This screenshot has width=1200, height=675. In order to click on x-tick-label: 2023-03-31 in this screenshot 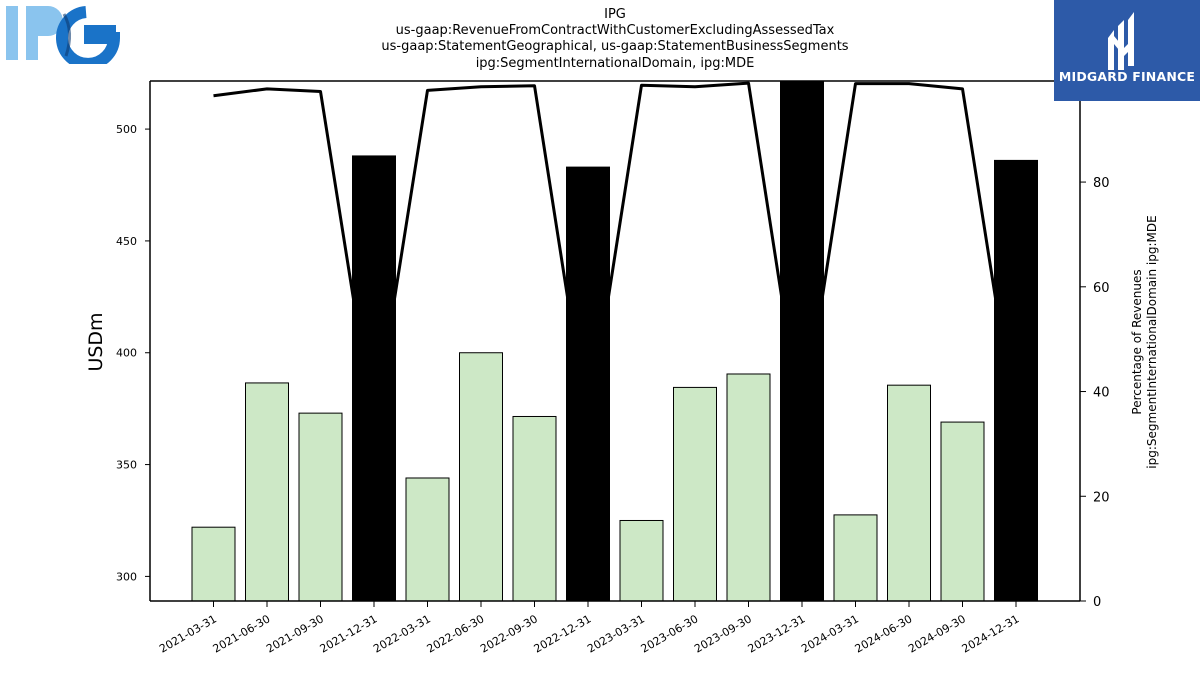, I will do `click(616, 633)`.